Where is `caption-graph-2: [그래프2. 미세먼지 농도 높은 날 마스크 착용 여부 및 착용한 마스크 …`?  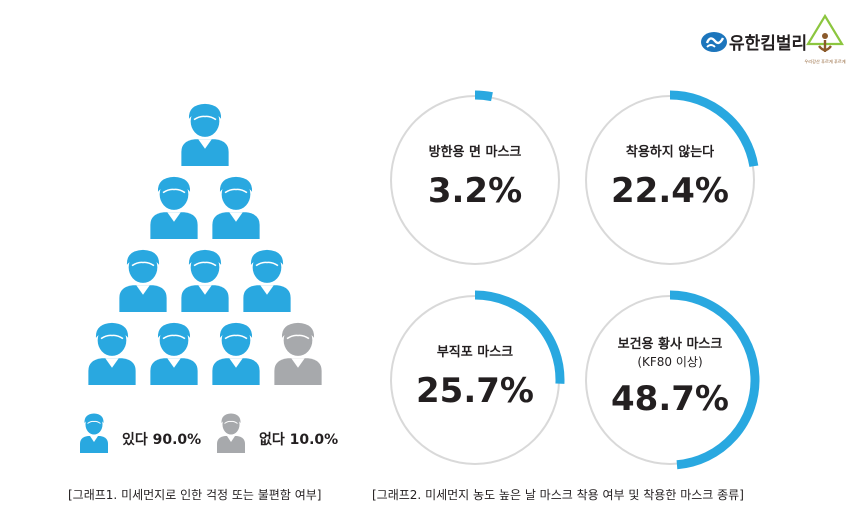 caption-graph-2: [그래프2. 미세먼지 농도 높은 날 마스크 착용 여부 및 착용한 마스크 … is located at coordinates (558, 495).